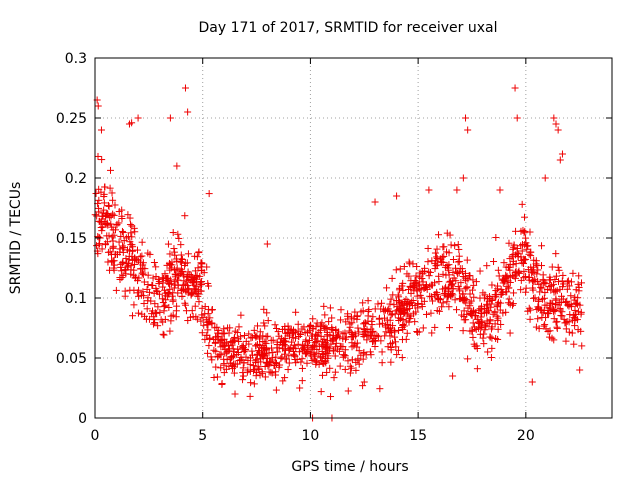 The image size is (640, 480). I want to click on x-tick-label: 20, so click(526, 436).